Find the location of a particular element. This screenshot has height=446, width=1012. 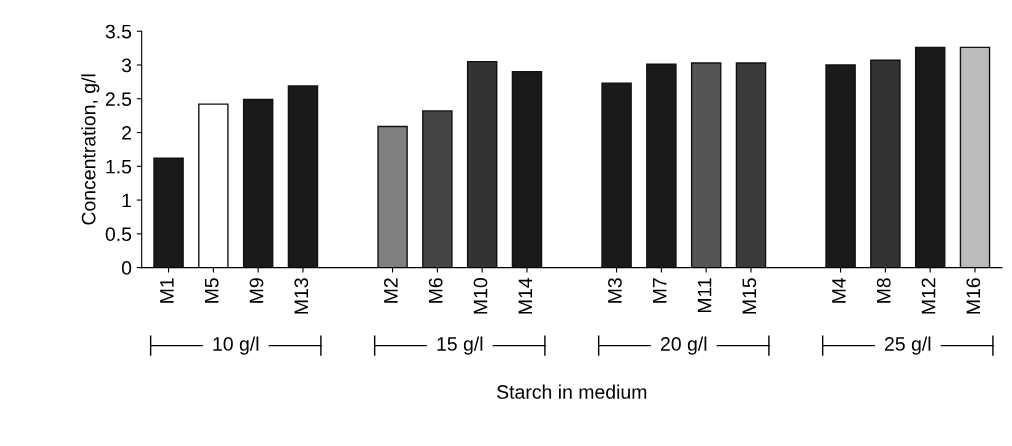

x-tick-label: M5 is located at coordinates (212, 290).